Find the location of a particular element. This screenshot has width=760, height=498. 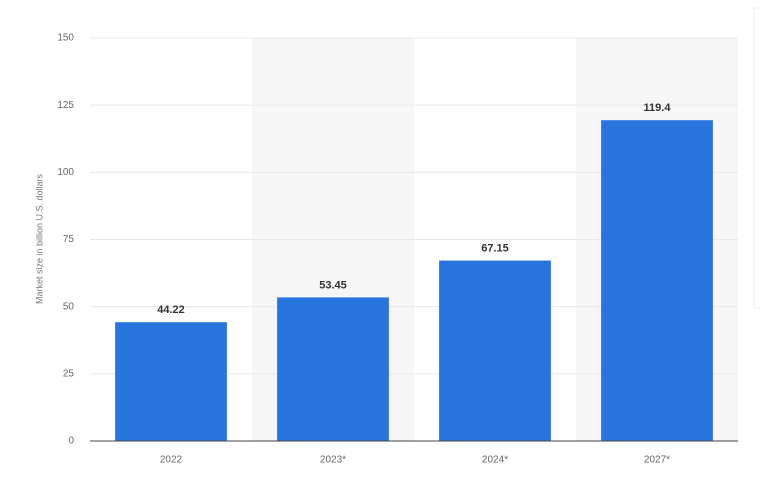

side-panel is located at coordinates (756, 158).